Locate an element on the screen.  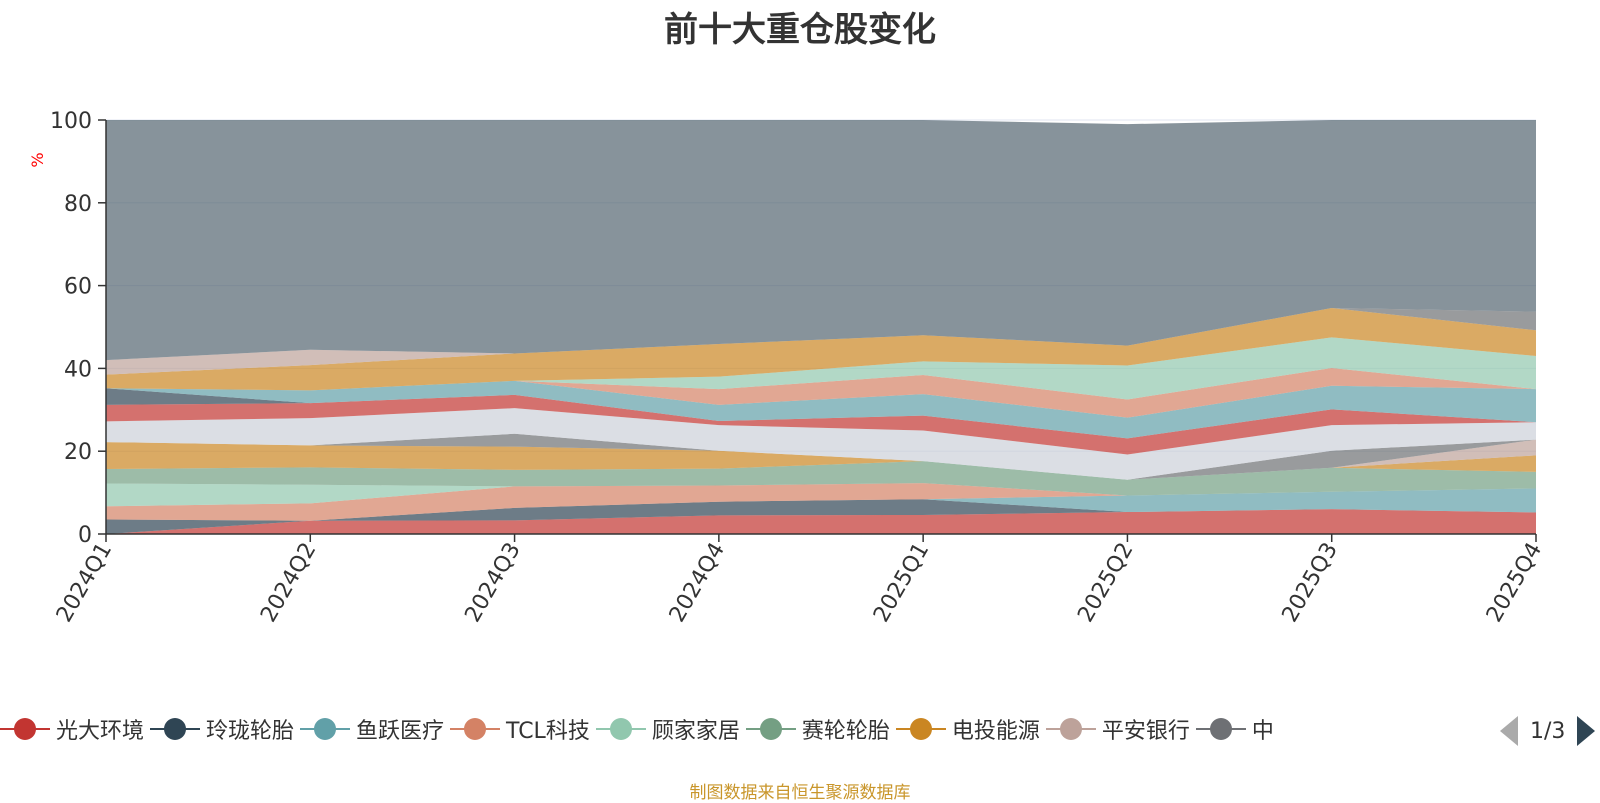
legend-label: 平安银行 is located at coordinates (1145, 731).